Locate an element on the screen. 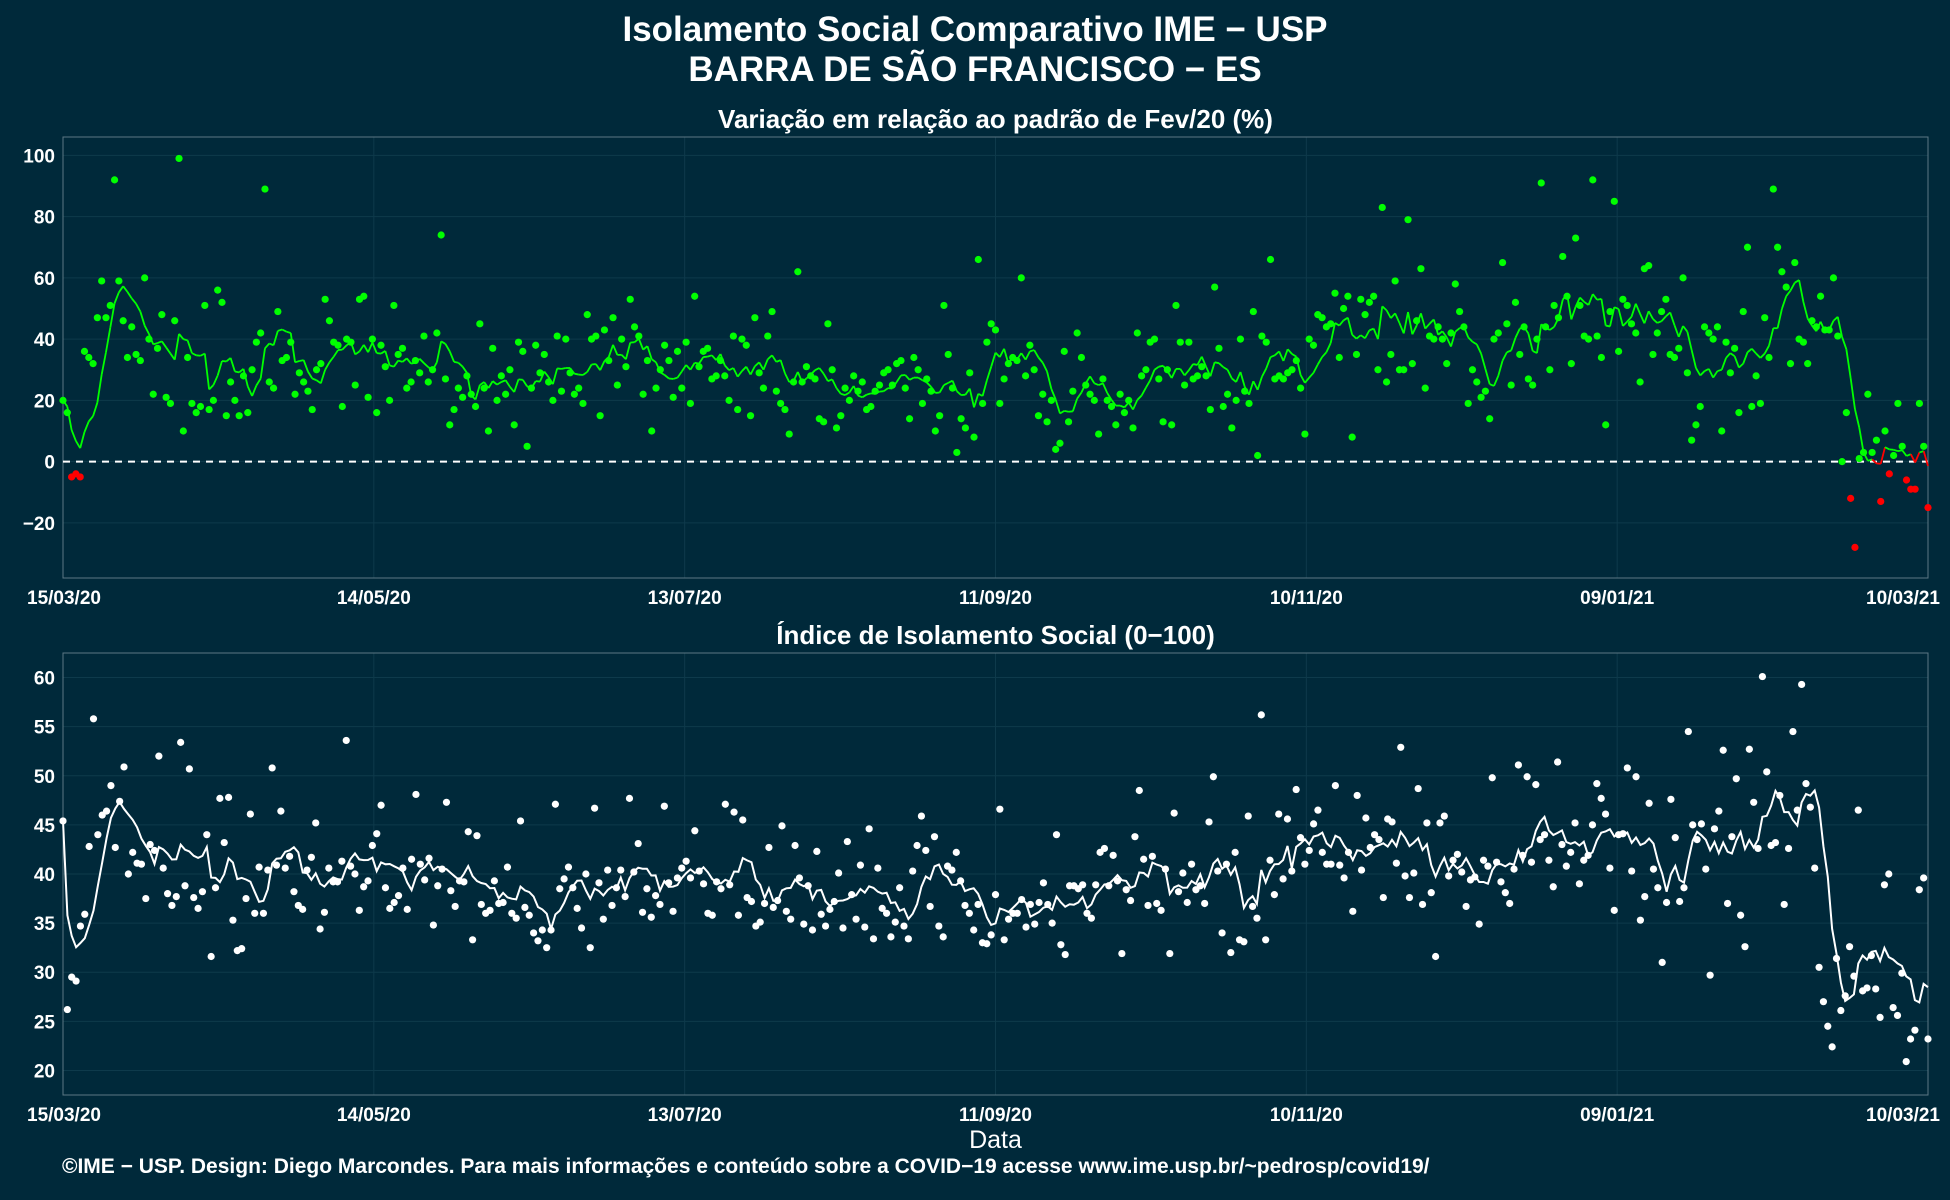  panel-title: Índice de Isolamento Social (0−100) is located at coordinates (995, 635).